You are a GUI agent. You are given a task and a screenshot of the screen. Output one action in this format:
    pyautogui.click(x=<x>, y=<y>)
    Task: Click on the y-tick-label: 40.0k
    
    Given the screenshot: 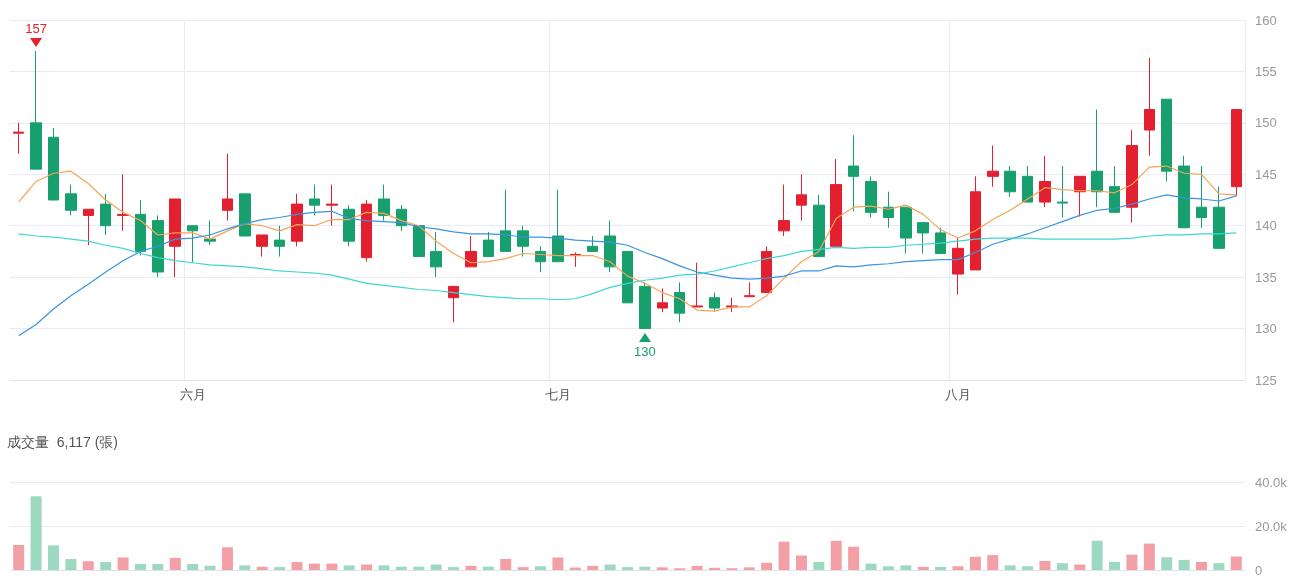 What is the action you would take?
    pyautogui.click(x=1271, y=482)
    